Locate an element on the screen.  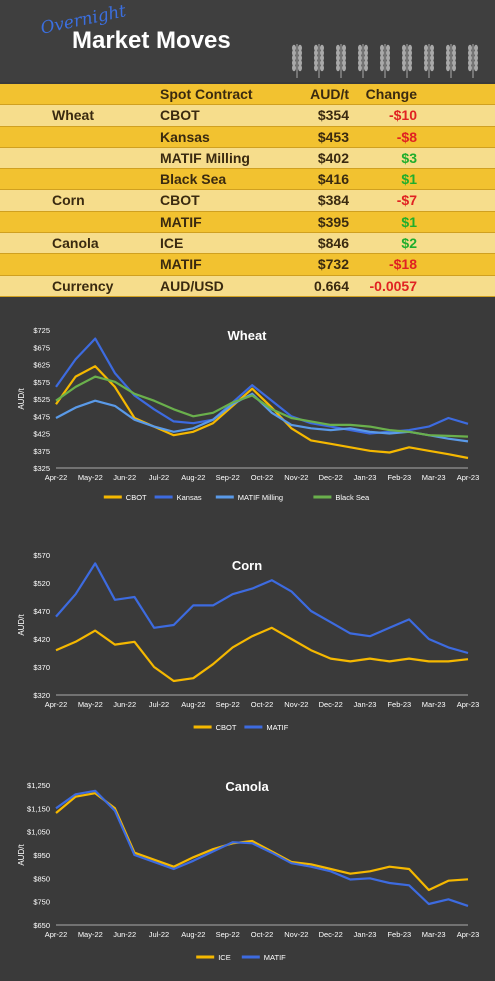
cell-contract: CBOT is located at coordinates (180, 200).